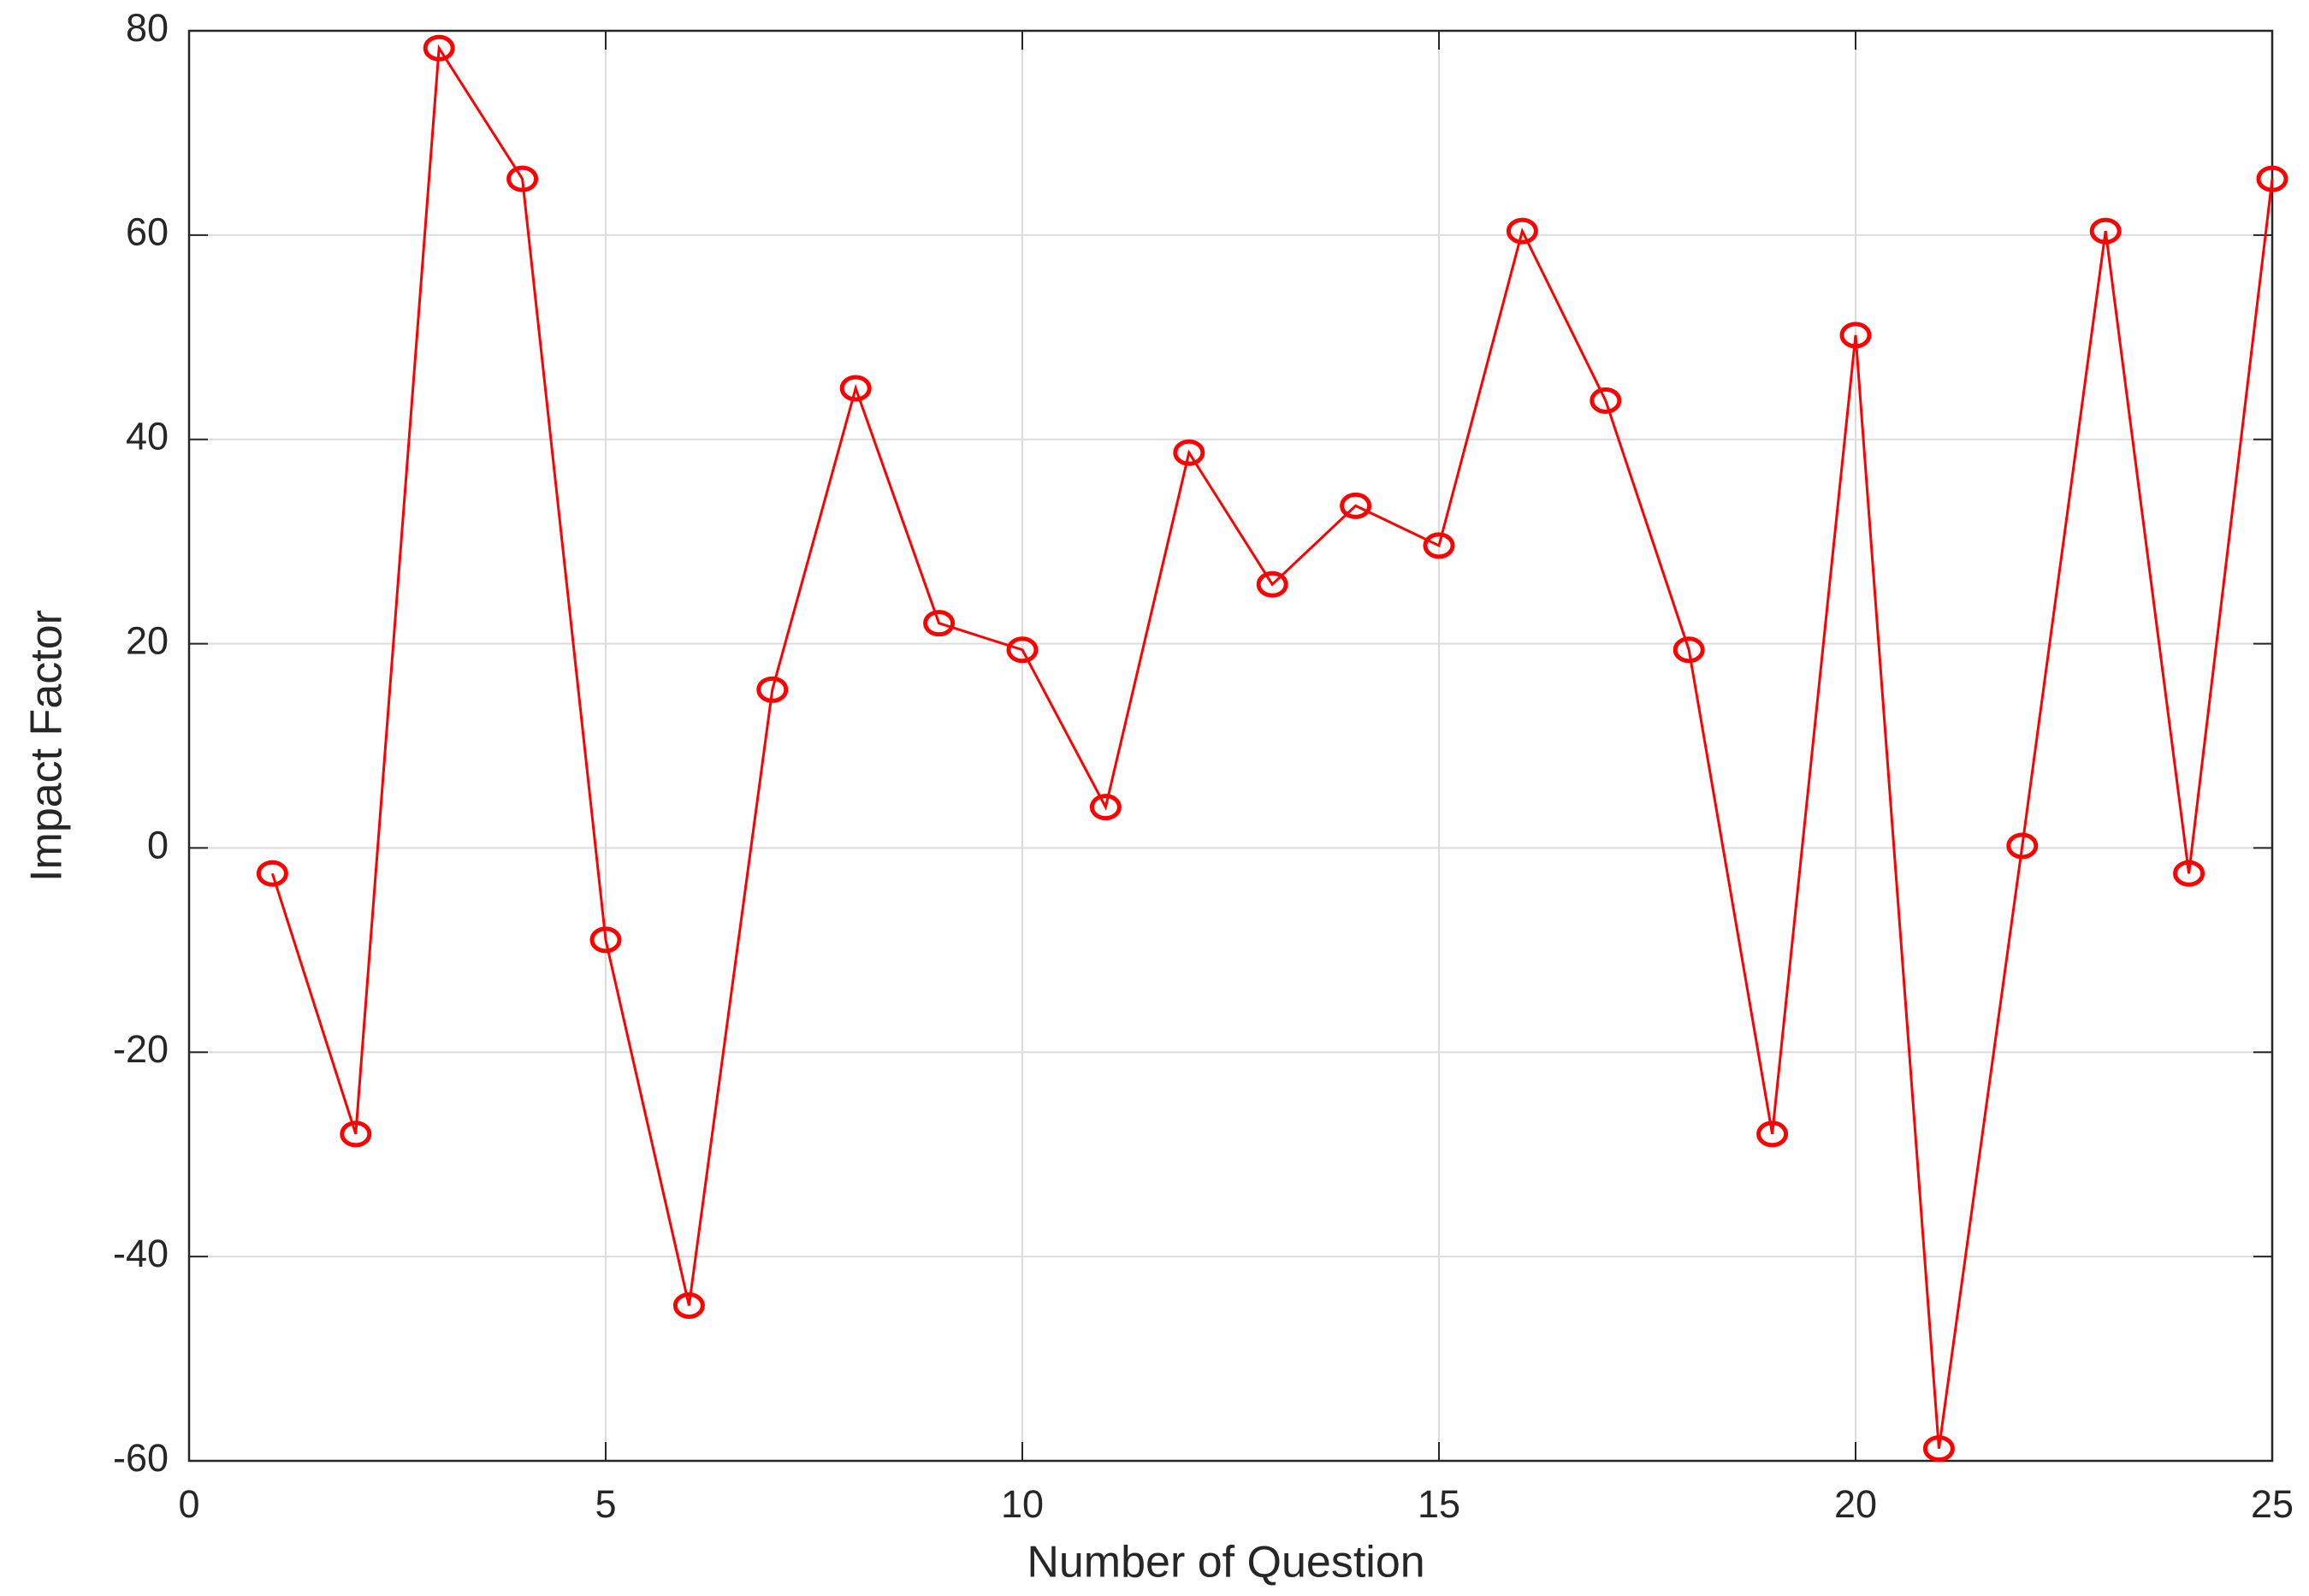 The height and width of the screenshot is (1596, 2309). I want to click on y-tick-label: 80, so click(147, 28).